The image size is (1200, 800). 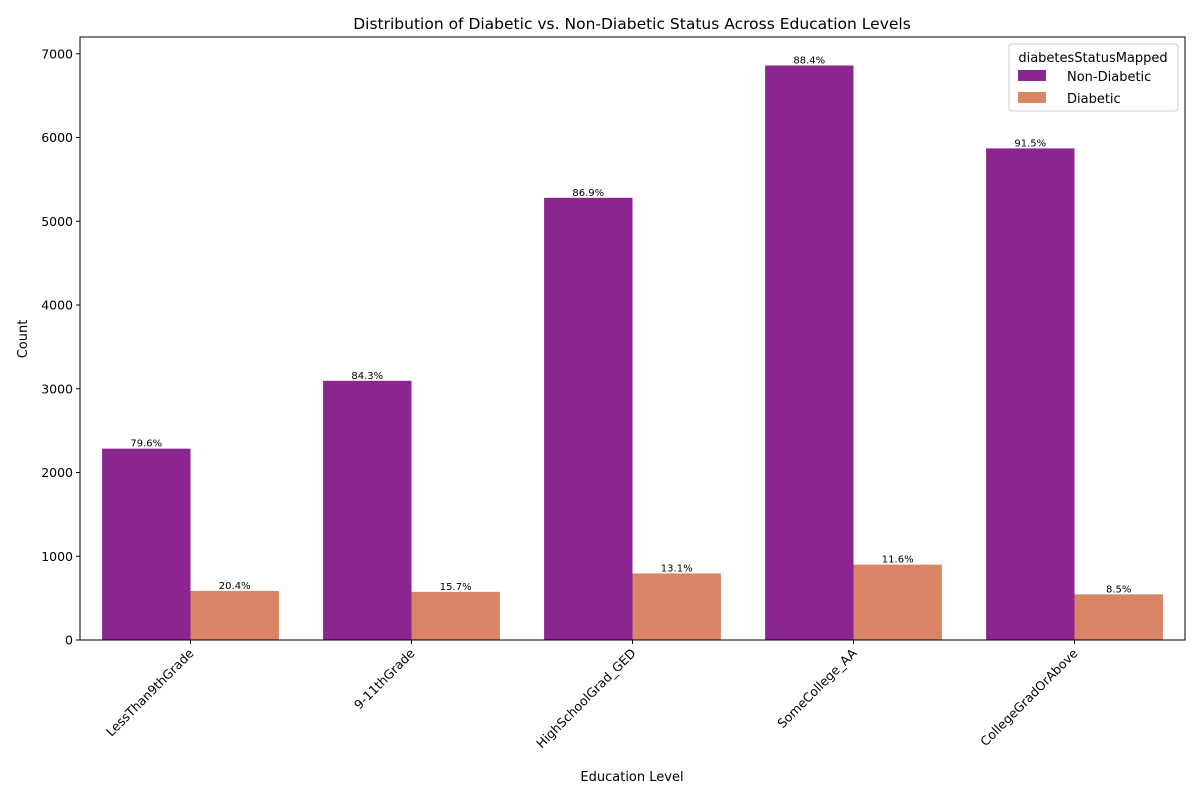 I want to click on bar-label-diabetic: 15.7%, so click(x=456, y=587).